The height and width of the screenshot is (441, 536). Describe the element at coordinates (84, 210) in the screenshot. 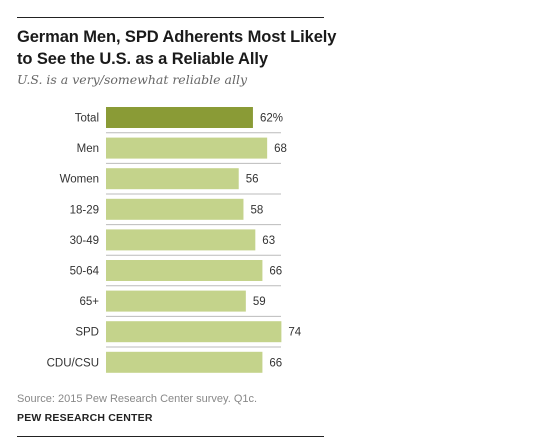

I see `category-label: 18-29` at that location.